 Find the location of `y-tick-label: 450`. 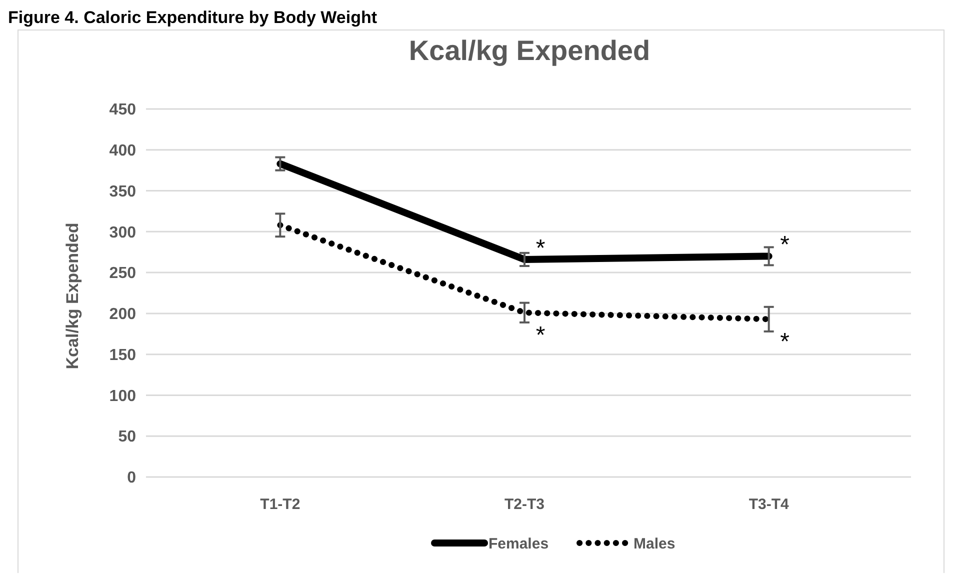

y-tick-label: 450 is located at coordinates (122, 110).